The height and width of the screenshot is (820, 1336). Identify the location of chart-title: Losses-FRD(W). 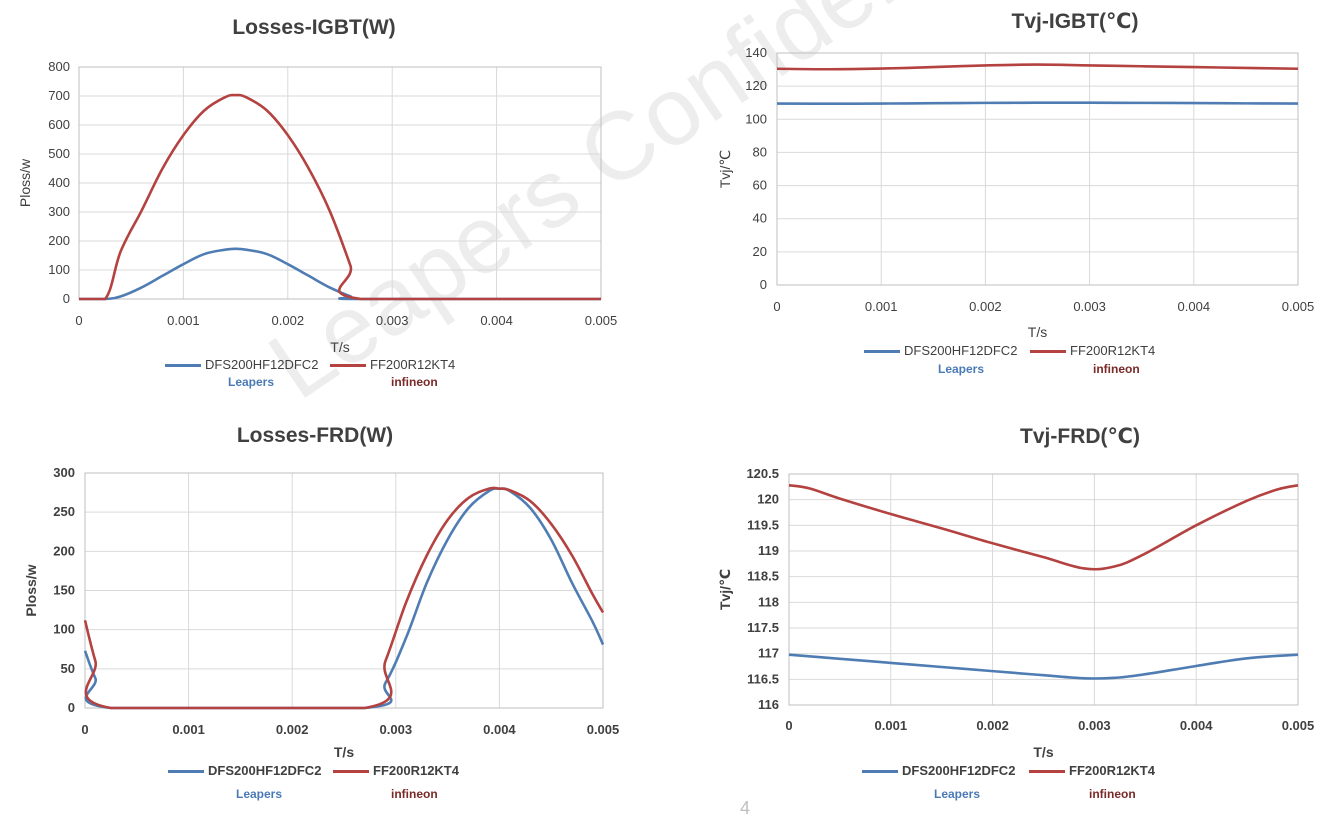
(315, 435).